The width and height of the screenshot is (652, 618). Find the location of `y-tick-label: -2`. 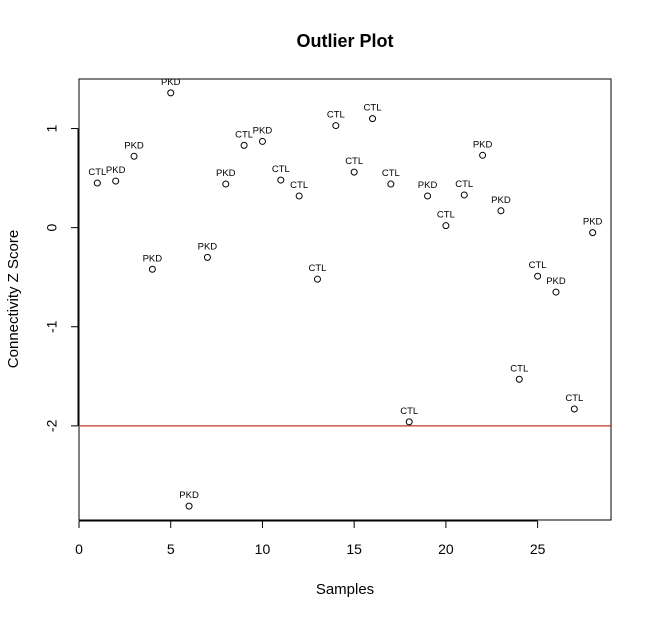

y-tick-label: -2 is located at coordinates (52, 425).